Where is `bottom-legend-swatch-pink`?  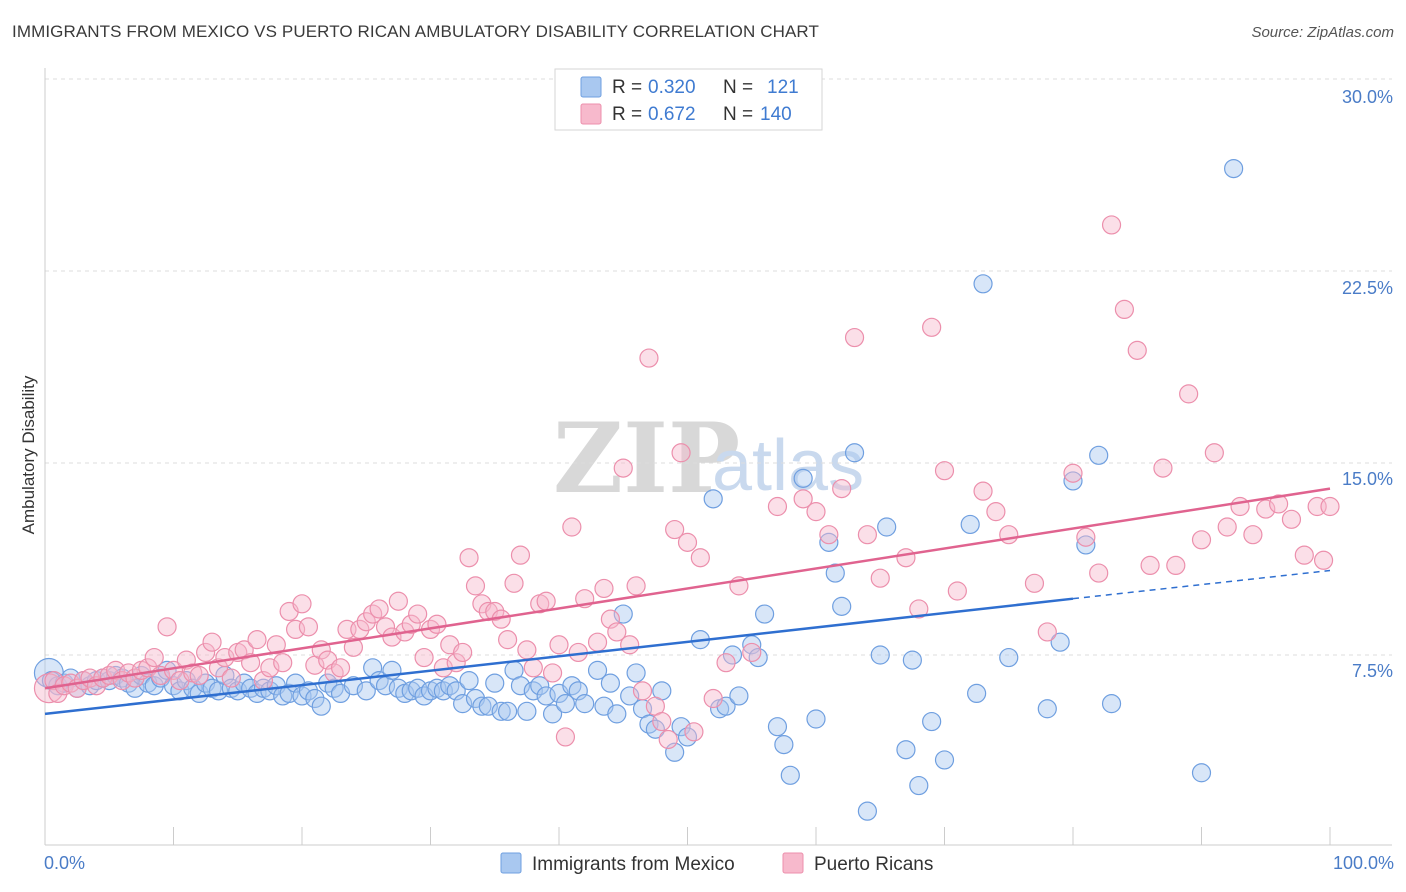
bottom-legend-swatch-pink is located at coordinates (793, 863).